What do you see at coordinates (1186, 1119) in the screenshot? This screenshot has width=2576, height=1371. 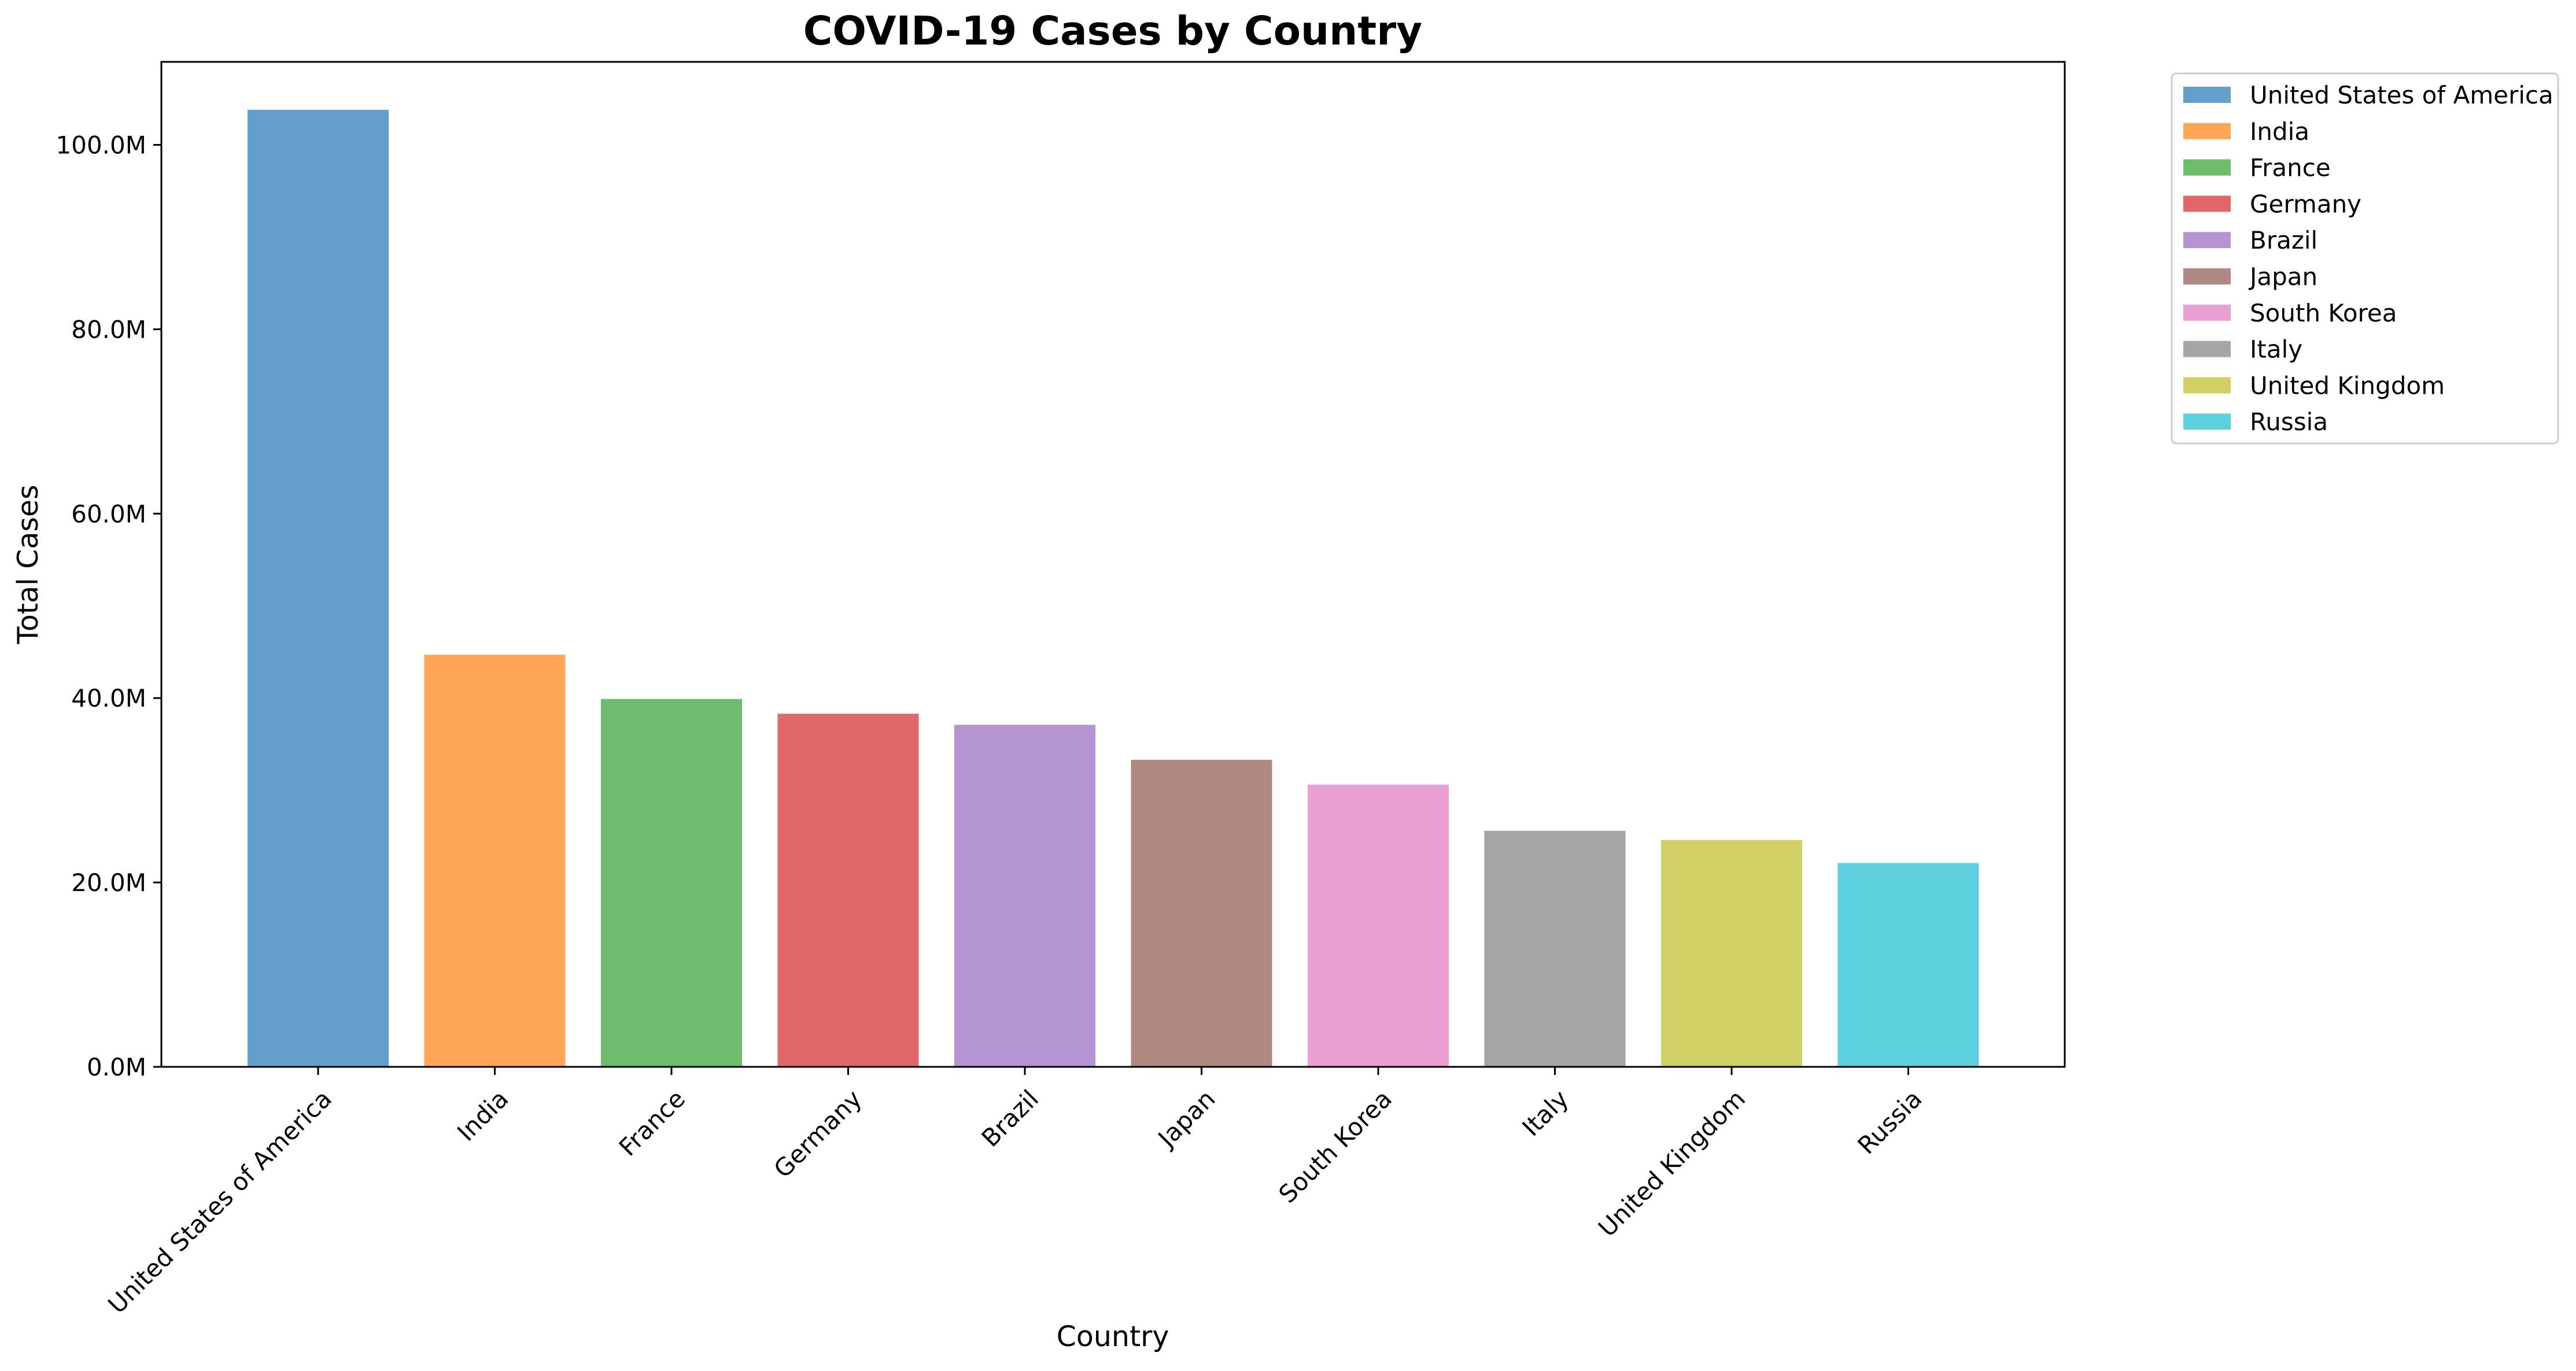 I see `x-tick-label-5: Japan` at bounding box center [1186, 1119].